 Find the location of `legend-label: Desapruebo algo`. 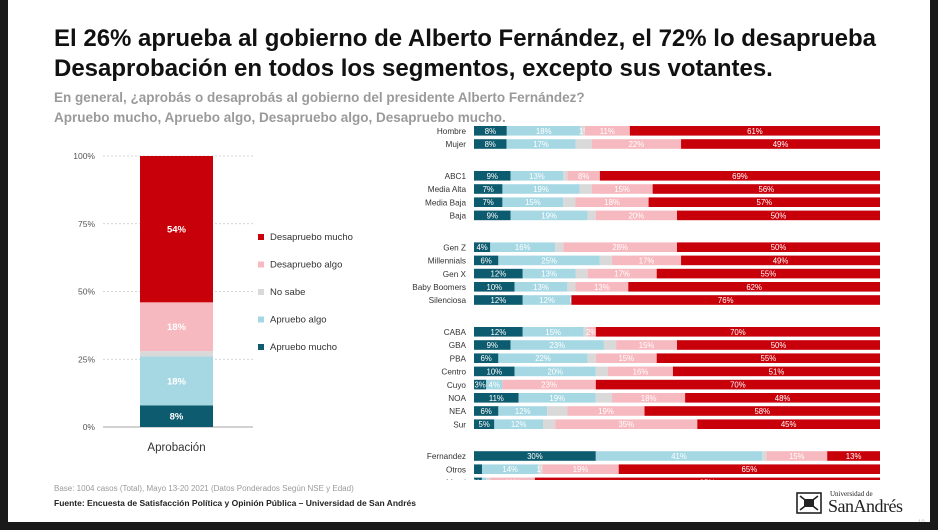

legend-label: Desapruebo algo is located at coordinates (306, 265).